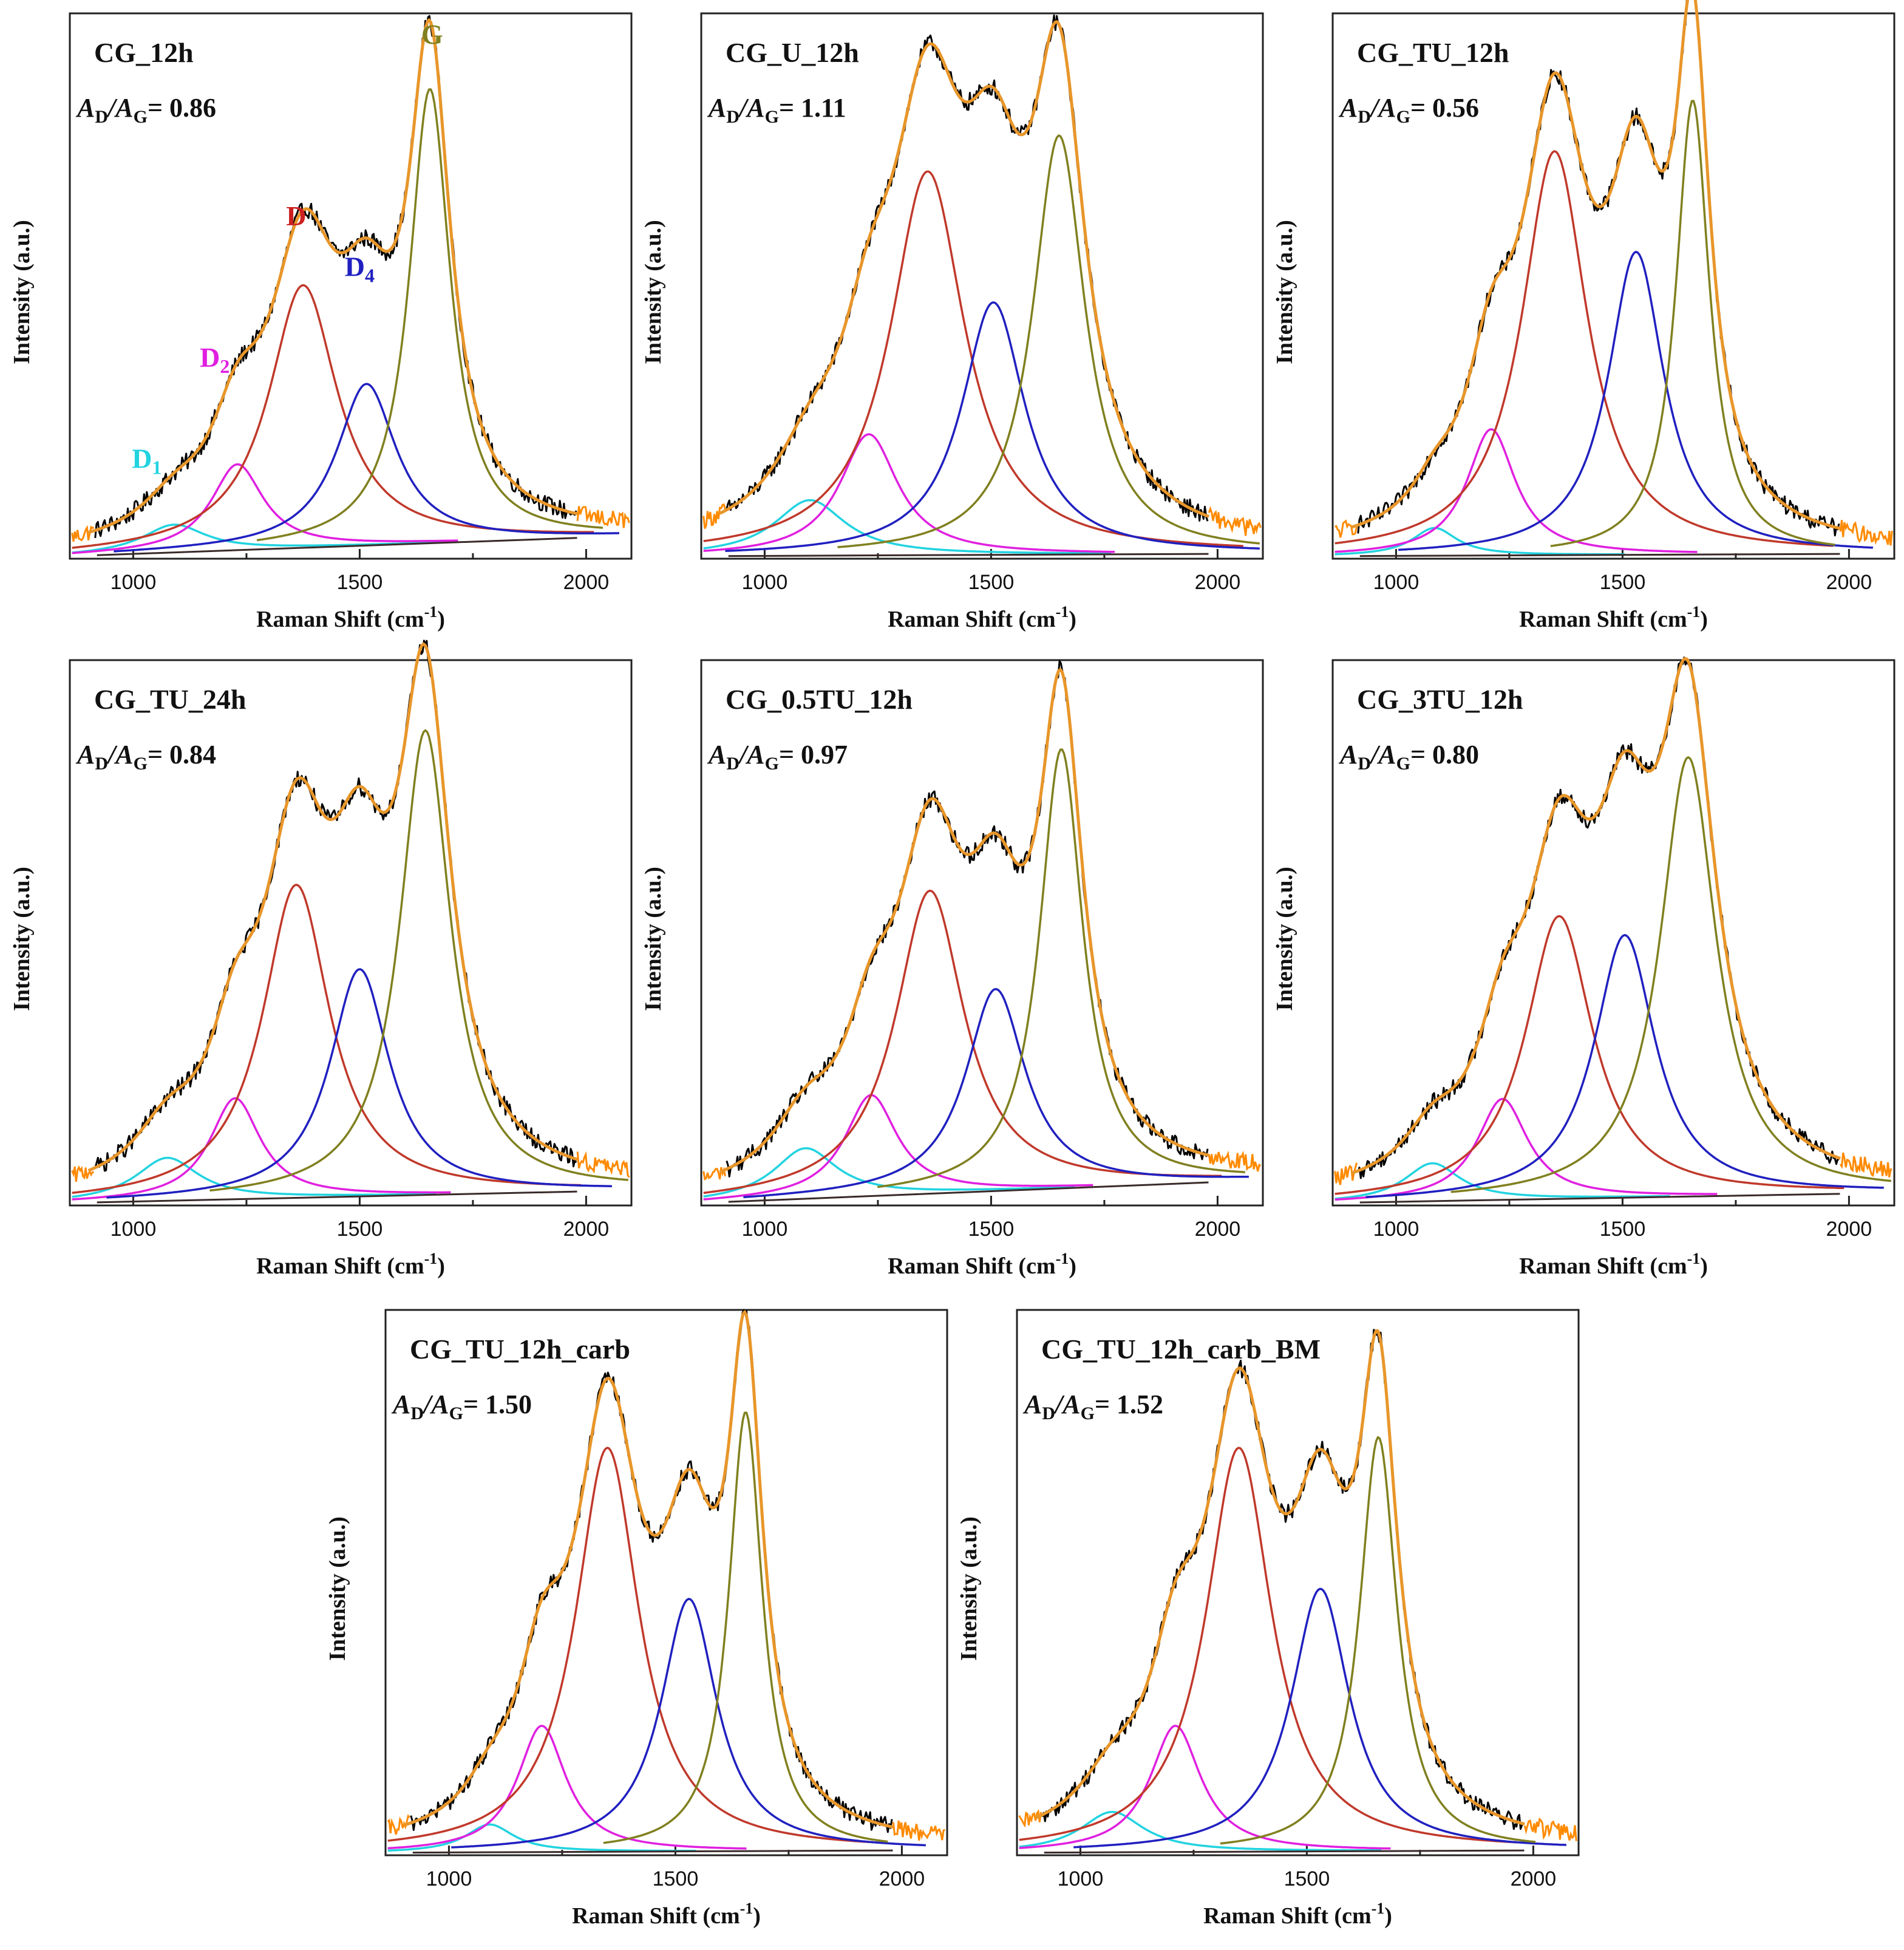 This screenshot has width=1904, height=1950. What do you see at coordinates (147, 460) in the screenshot?
I see `peak-label: D1` at bounding box center [147, 460].